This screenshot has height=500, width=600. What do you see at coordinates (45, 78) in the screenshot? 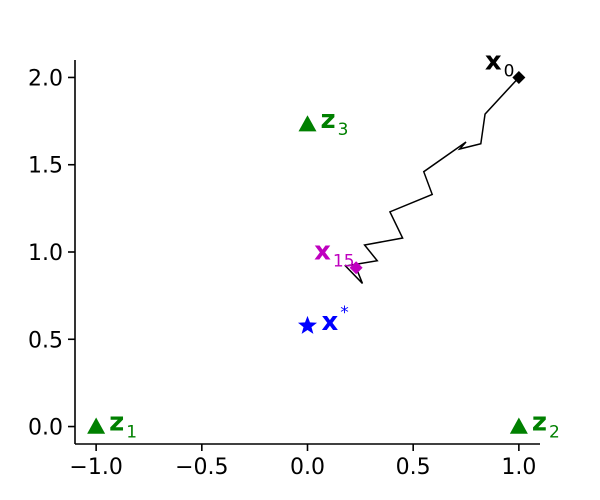
I see `y-tick-label: 2.0` at bounding box center [45, 78].